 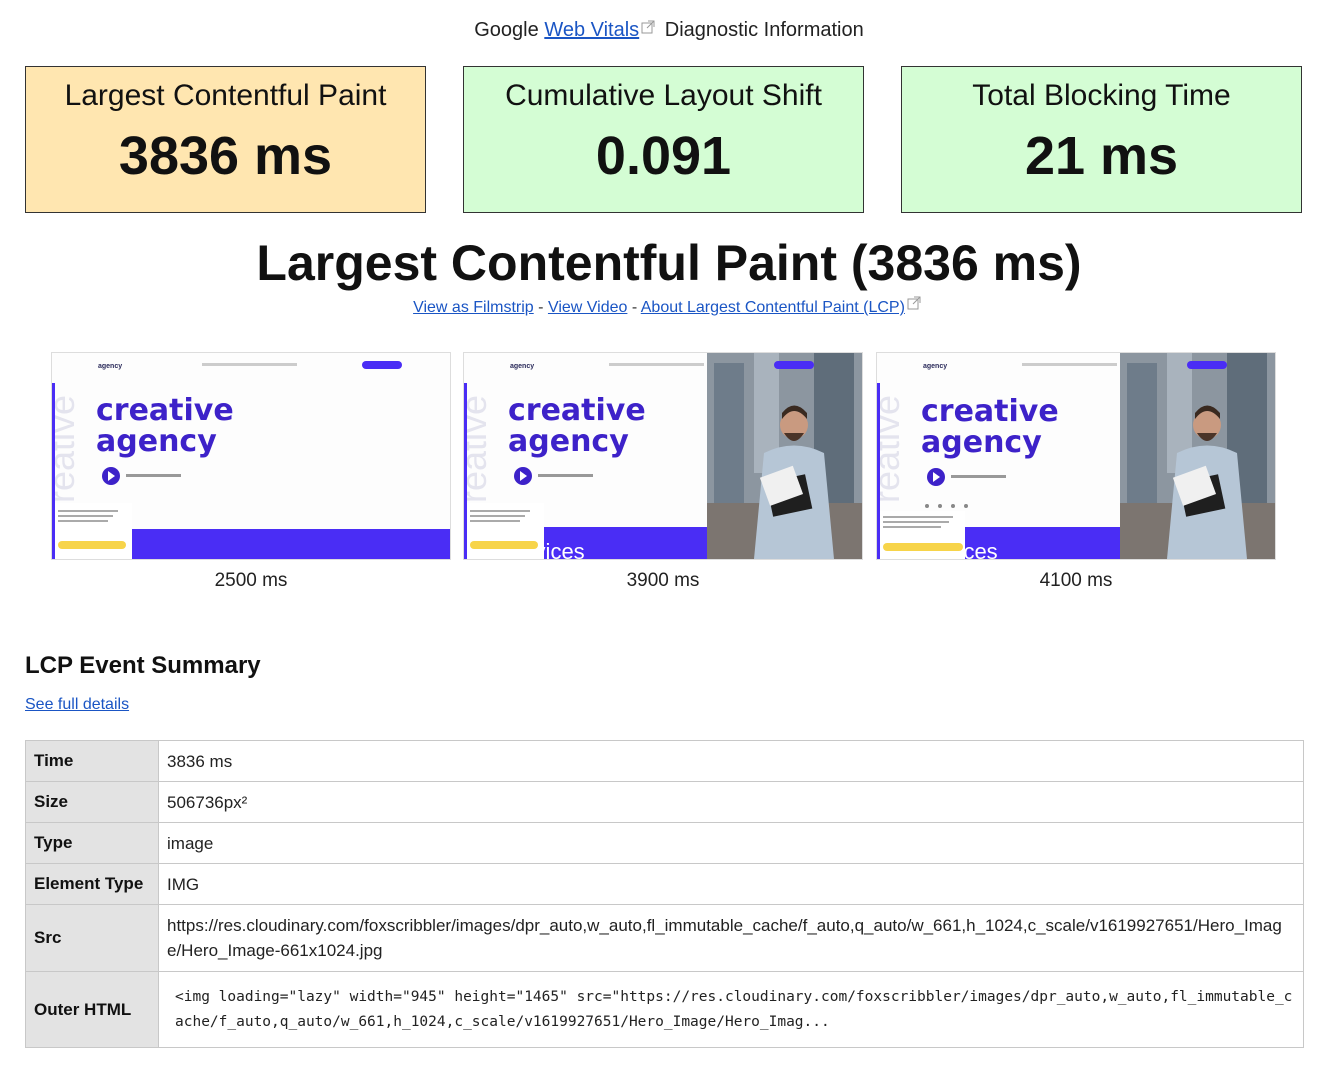 I want to click on cls-metric-card: Cumulative Layout Shift 0.091, so click(x=663, y=139).